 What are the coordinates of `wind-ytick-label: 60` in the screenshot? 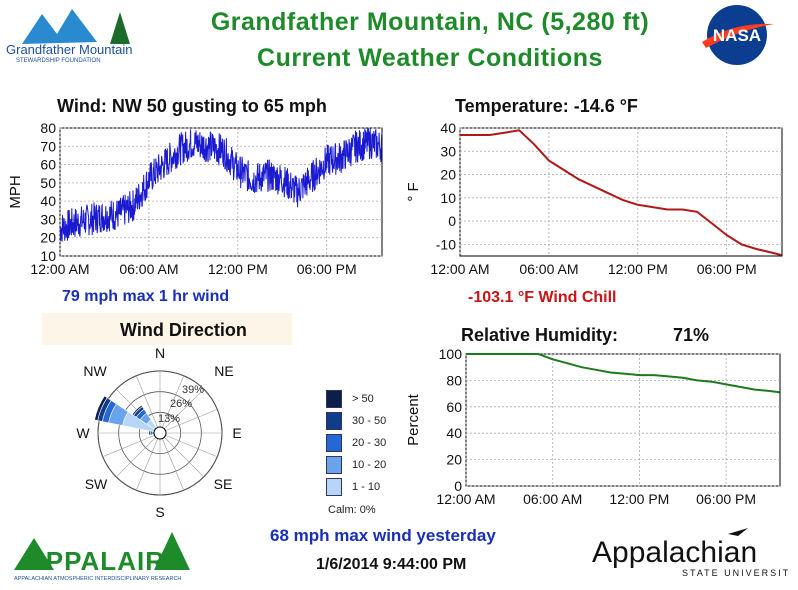 It's located at (48, 165).